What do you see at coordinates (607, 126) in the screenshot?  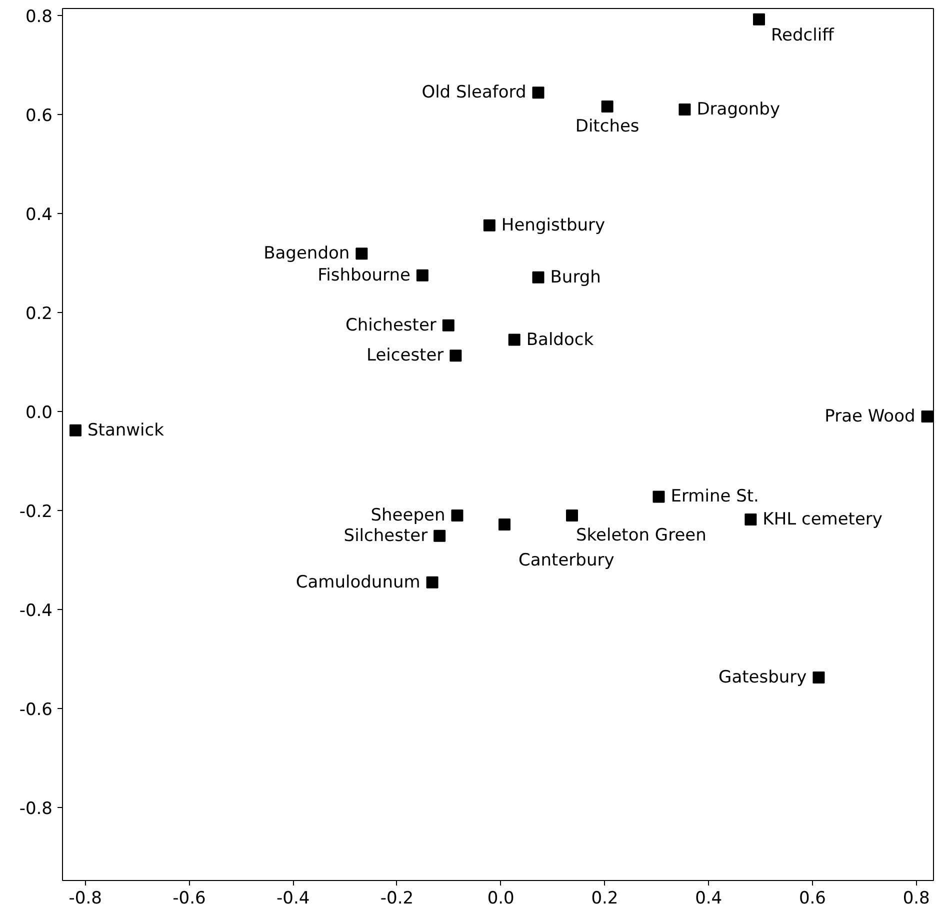 I see `annotation: Ditches` at bounding box center [607, 126].